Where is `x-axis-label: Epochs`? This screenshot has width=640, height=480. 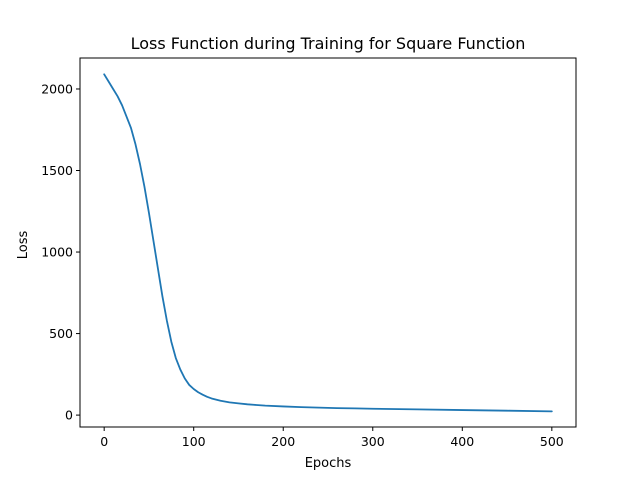
x-axis-label: Epochs is located at coordinates (328, 463).